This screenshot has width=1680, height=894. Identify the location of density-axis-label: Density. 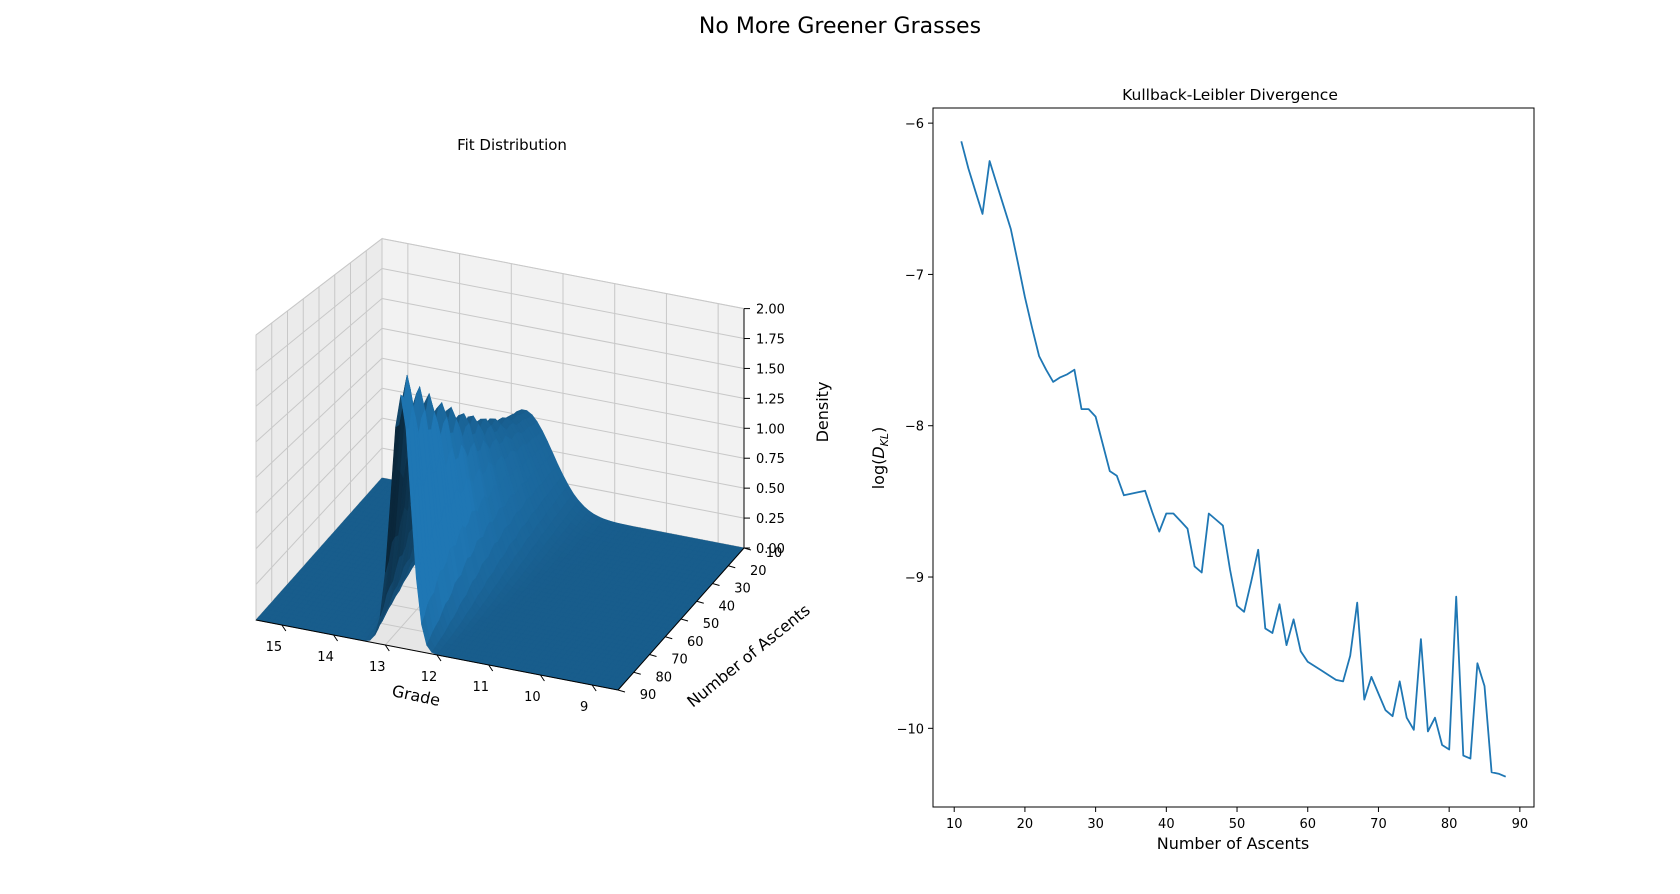
(822, 412).